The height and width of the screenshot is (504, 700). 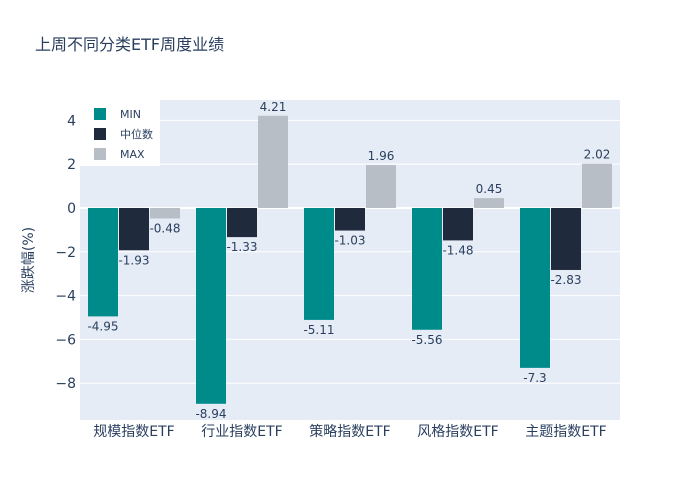 What do you see at coordinates (29, 260) in the screenshot?
I see `y-axis-label: 涨跌幅(%)` at bounding box center [29, 260].